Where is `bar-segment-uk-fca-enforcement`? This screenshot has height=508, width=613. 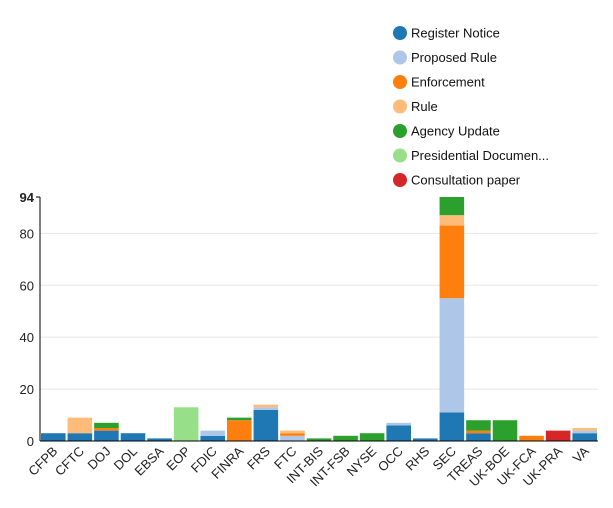 bar-segment-uk-fca-enforcement is located at coordinates (531, 438).